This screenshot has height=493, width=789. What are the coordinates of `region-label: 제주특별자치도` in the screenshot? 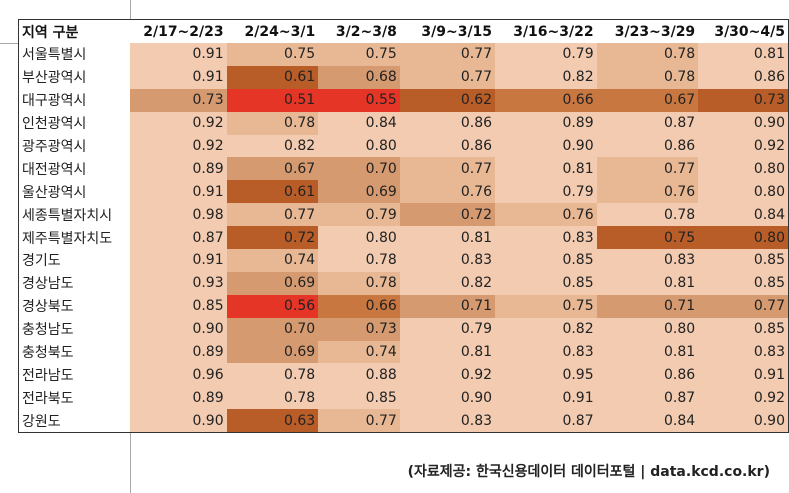 It's located at (74, 238).